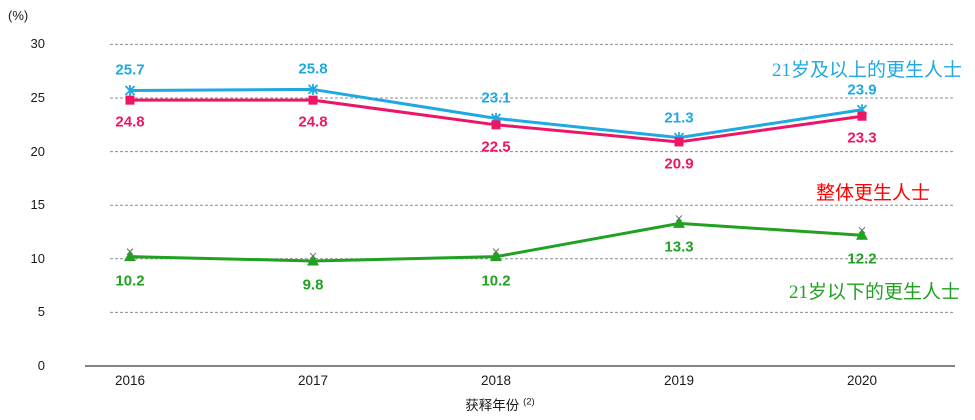 Image resolution: width=975 pixels, height=420 pixels. What do you see at coordinates (862, 90) in the screenshot?
I see `data-label: 23.9` at bounding box center [862, 90].